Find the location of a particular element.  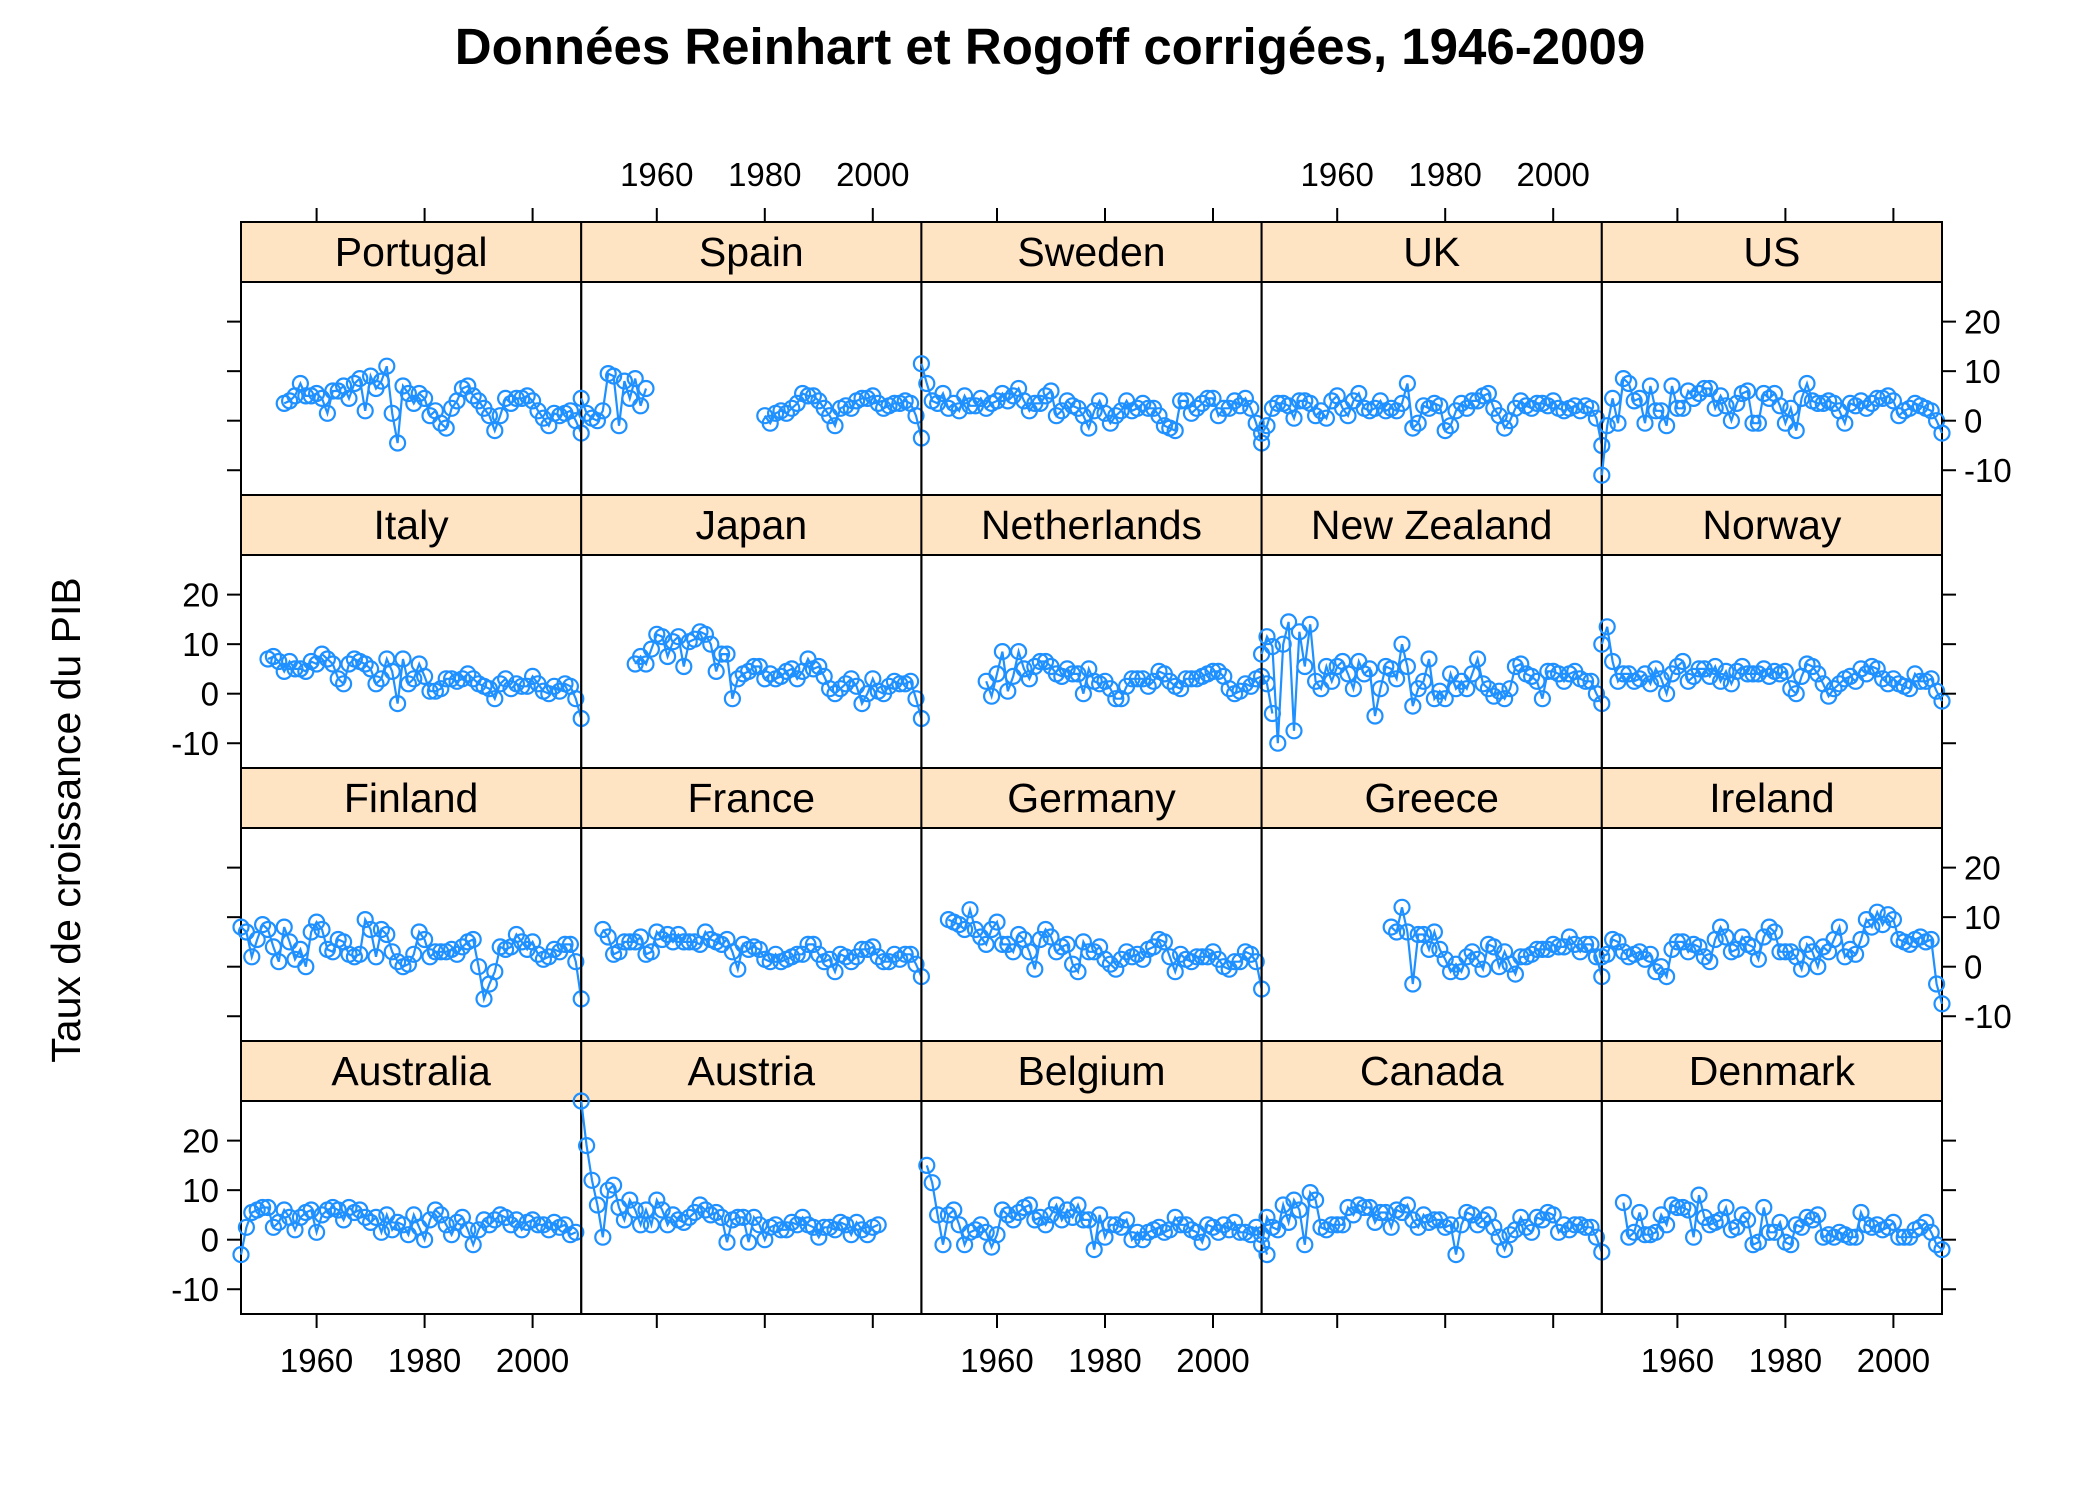

point-new-zealand-1966 is located at coordinates (1369, 669).